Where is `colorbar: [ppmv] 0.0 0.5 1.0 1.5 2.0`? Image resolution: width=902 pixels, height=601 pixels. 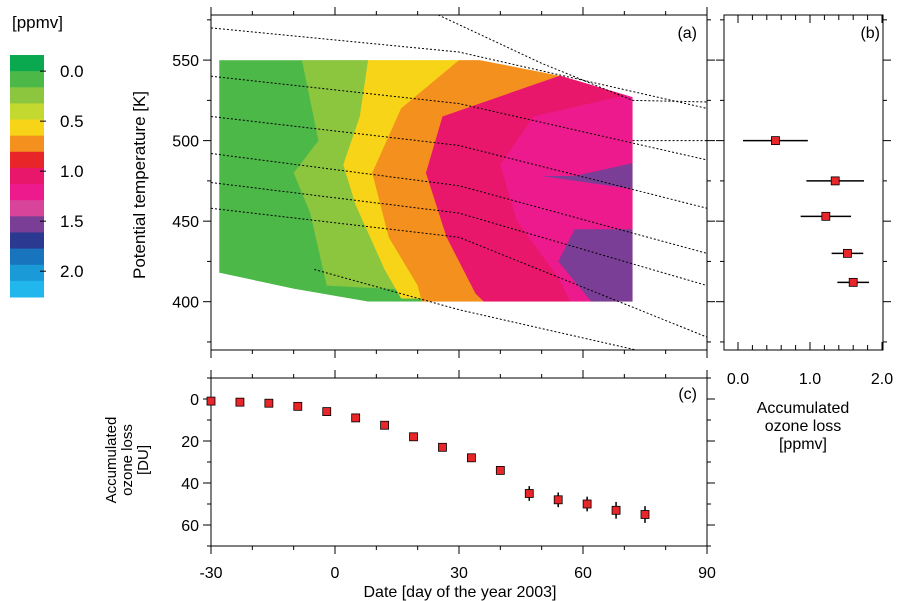 colorbar: [ppmv] 0.0 0.5 1.0 1.5 2.0 is located at coordinates (47, 155).